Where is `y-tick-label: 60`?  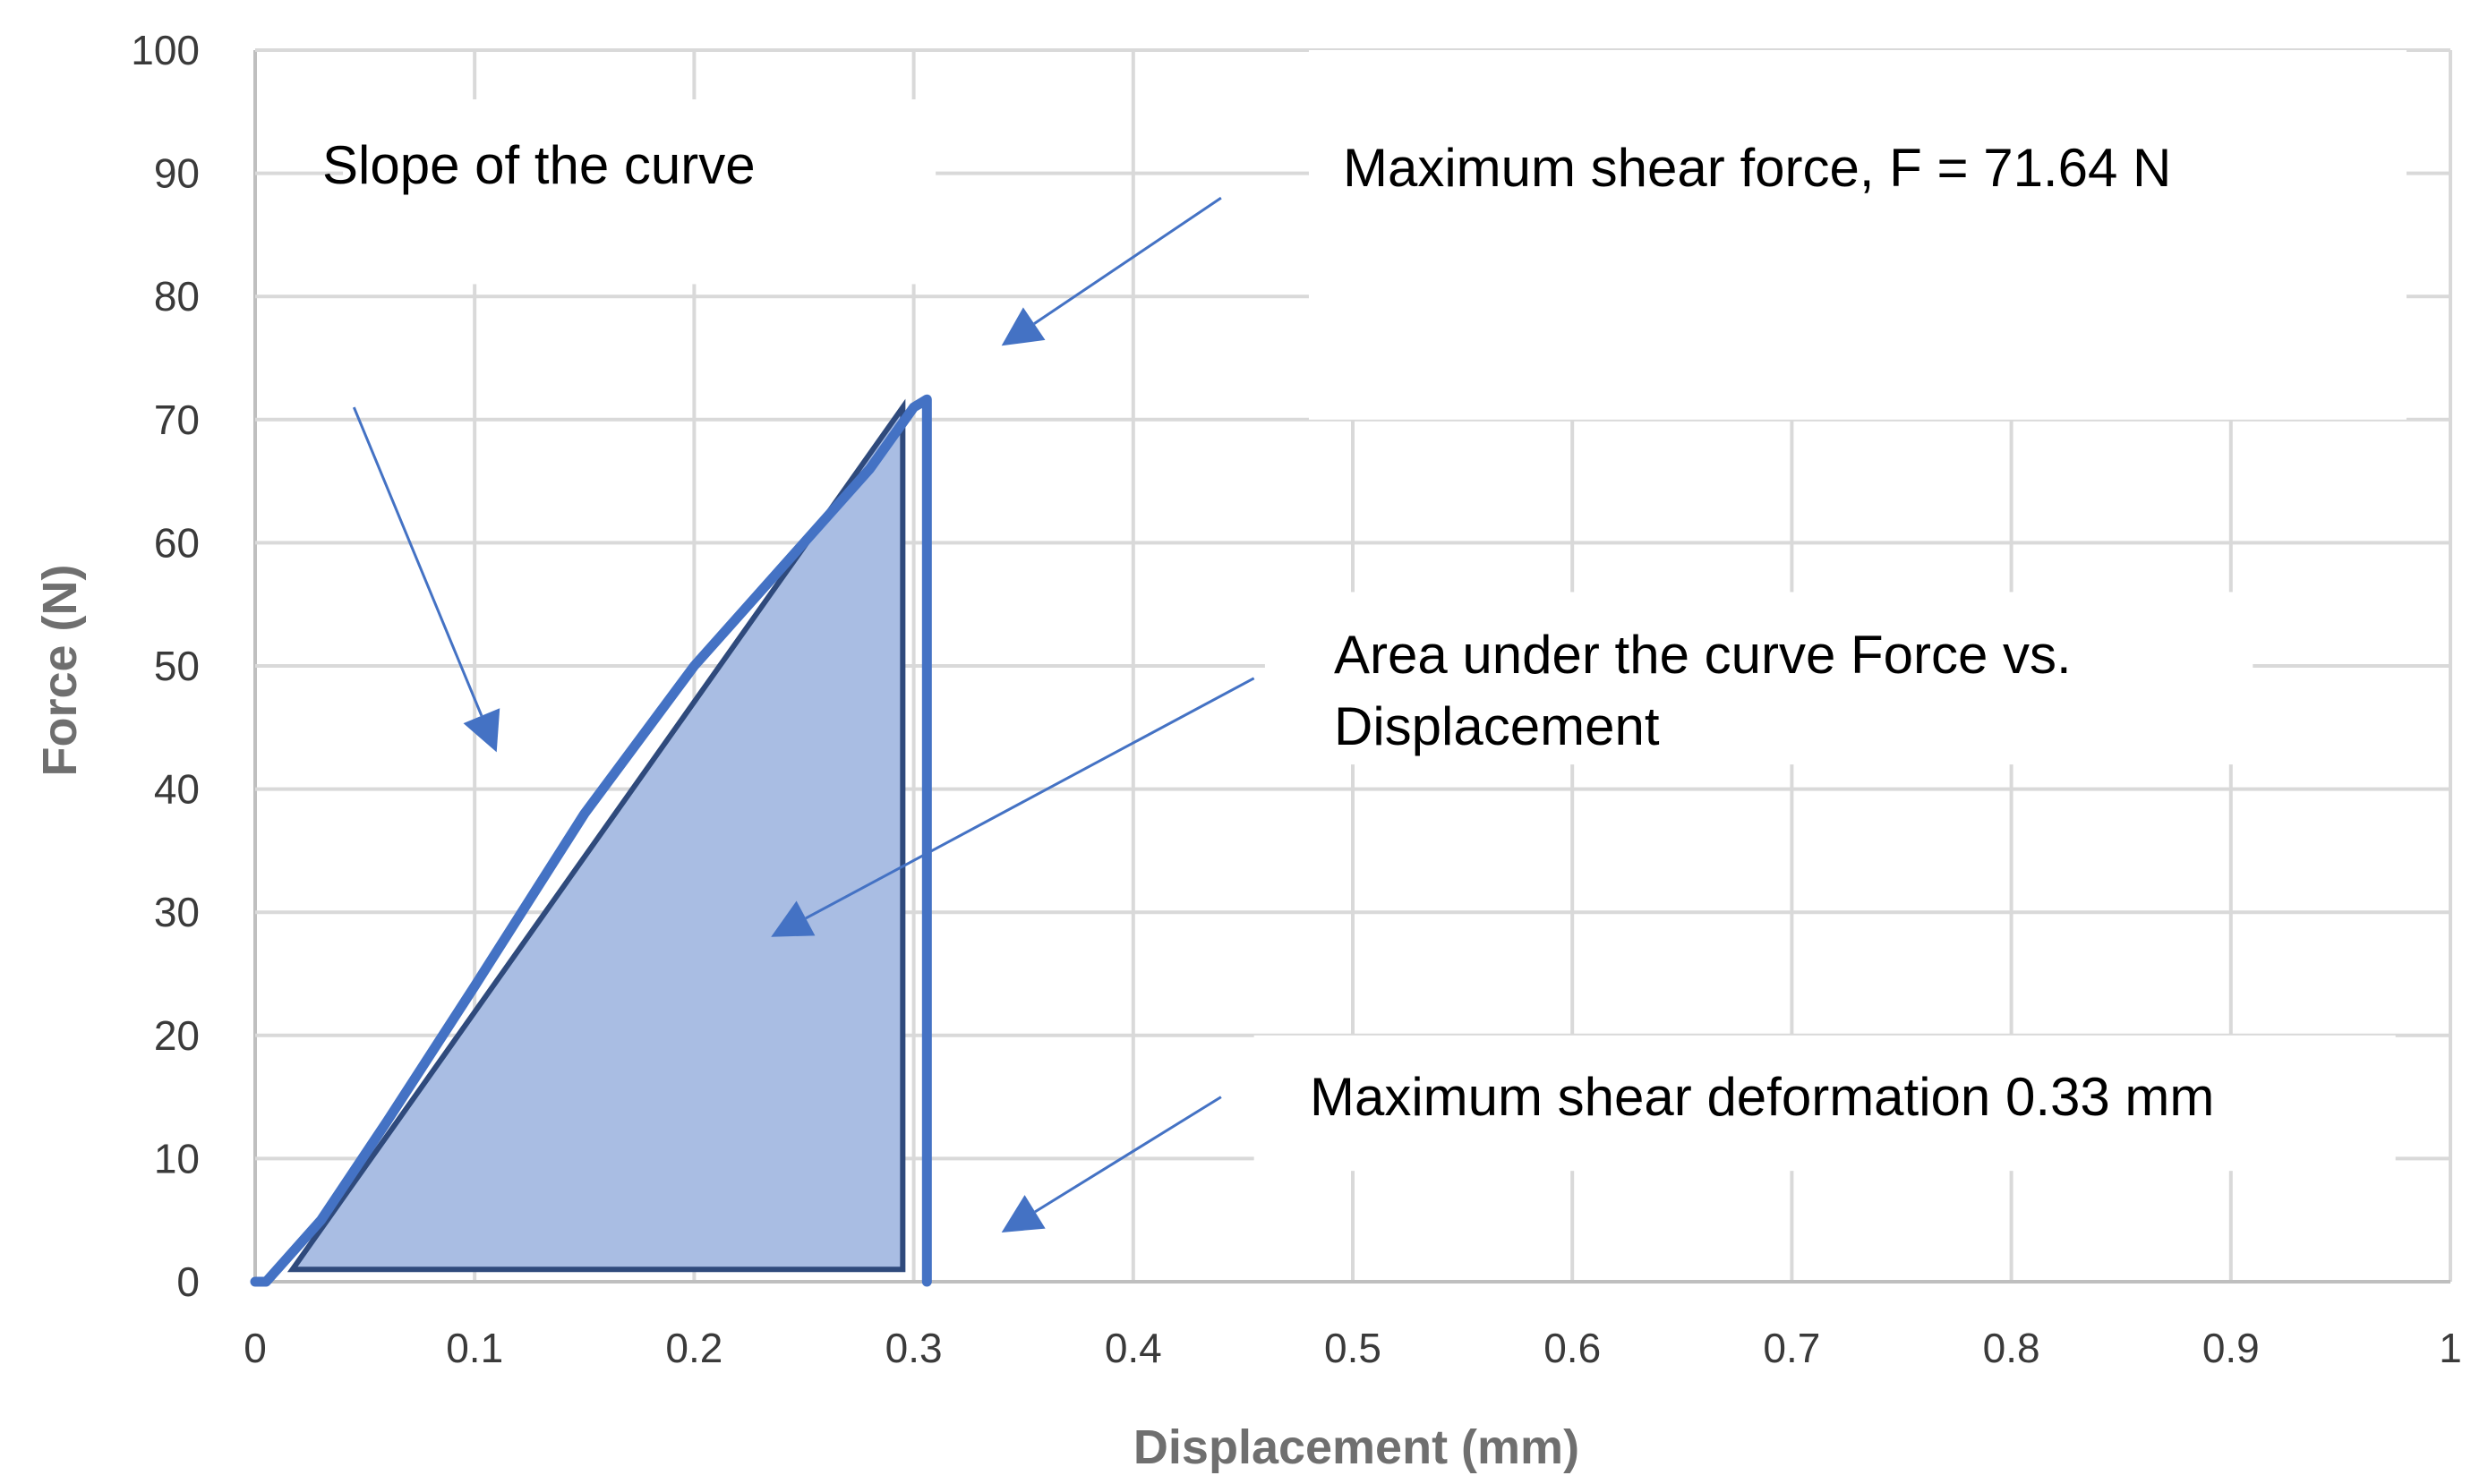
y-tick-label: 60 is located at coordinates (177, 542).